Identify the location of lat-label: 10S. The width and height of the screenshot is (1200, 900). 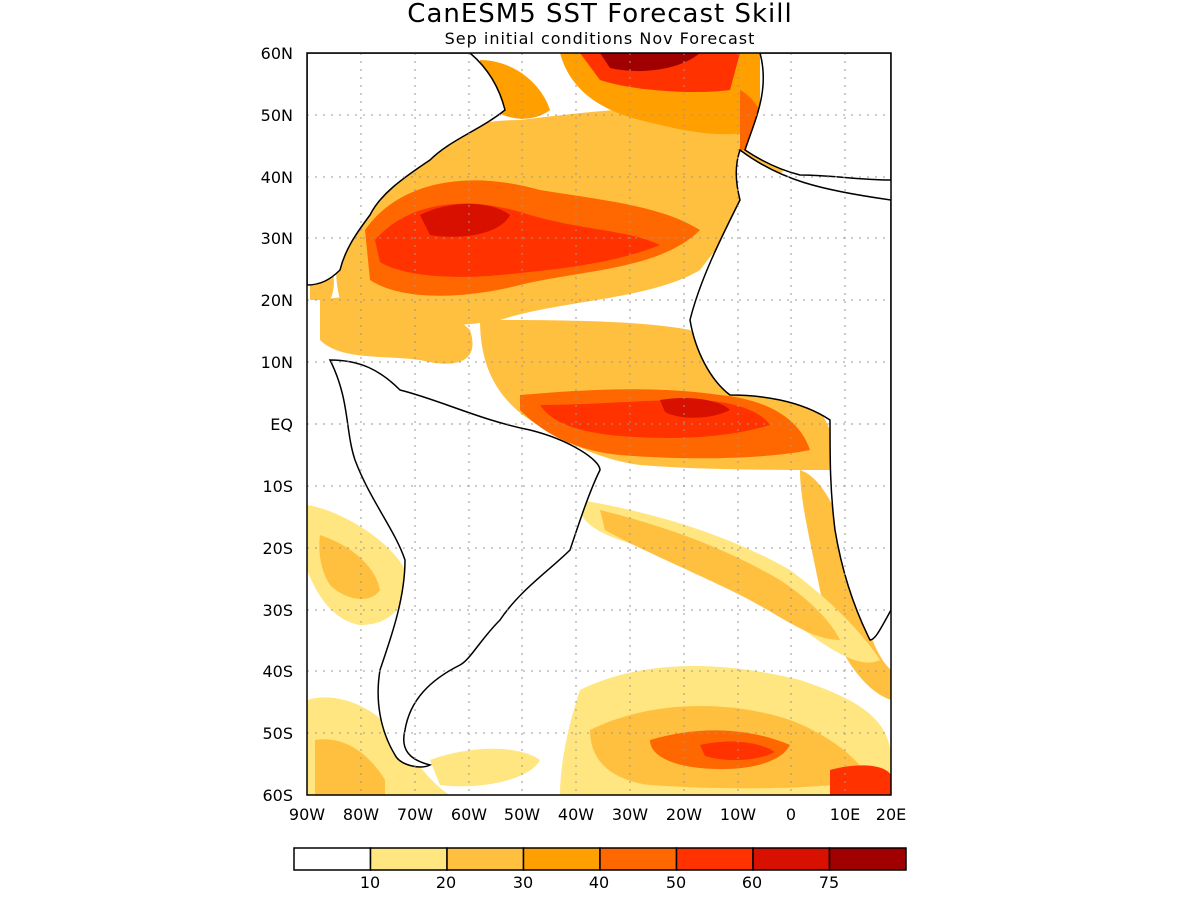
(277, 486).